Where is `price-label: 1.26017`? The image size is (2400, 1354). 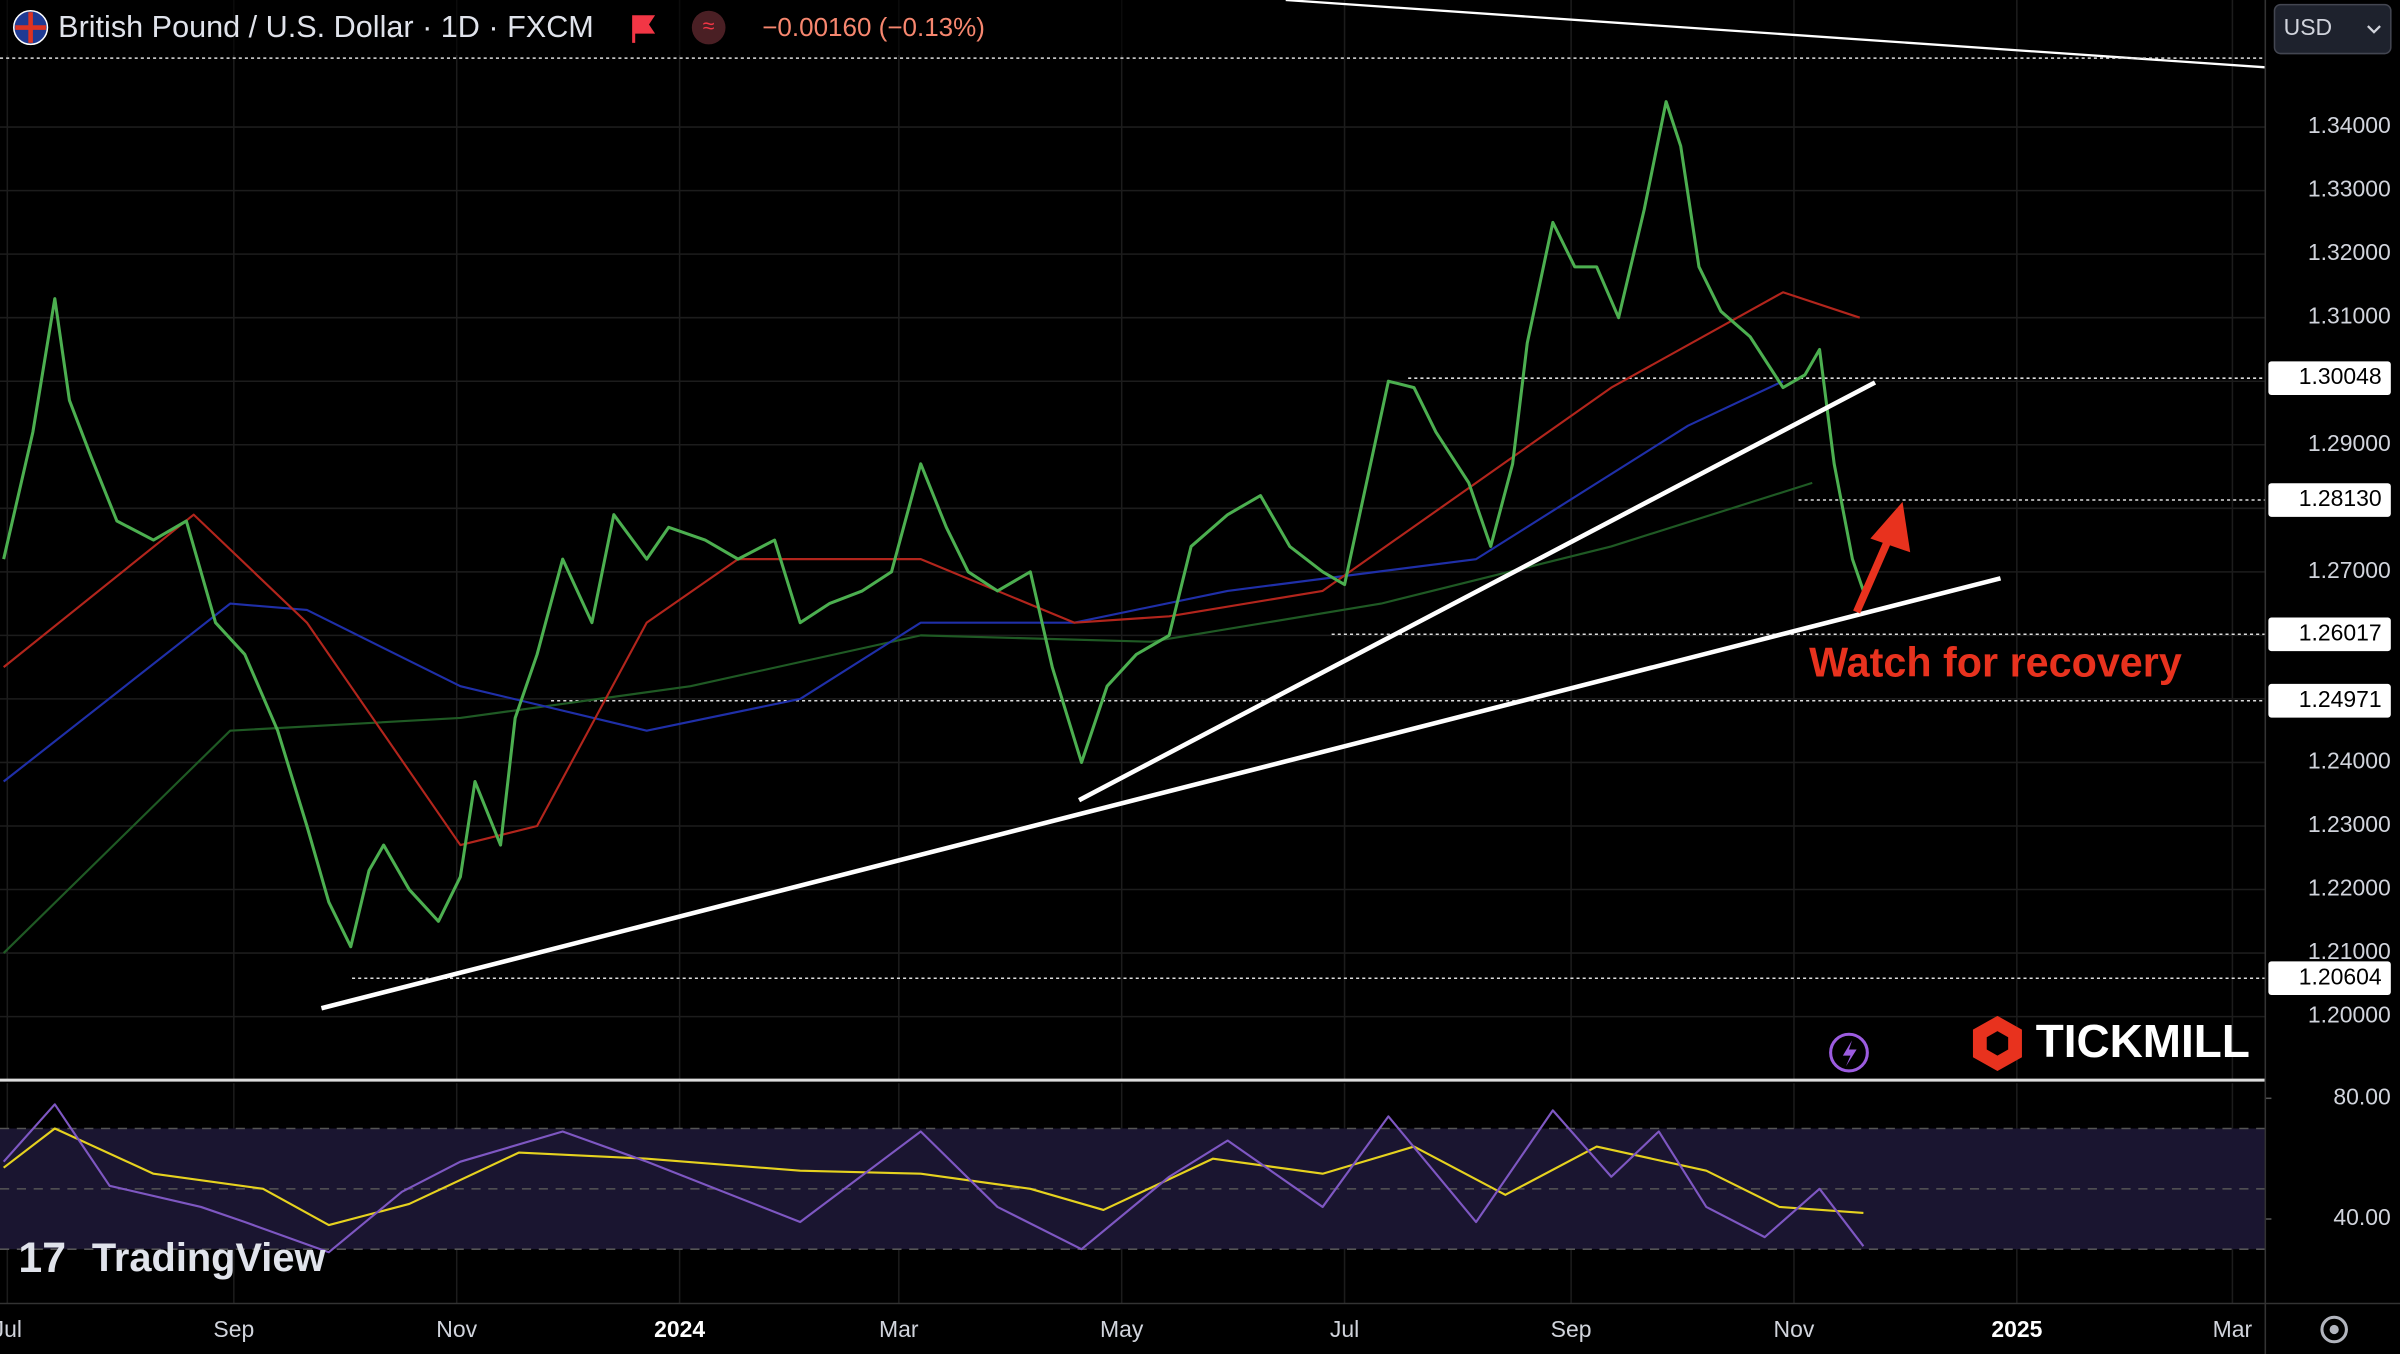 price-label: 1.26017 is located at coordinates (2340, 632).